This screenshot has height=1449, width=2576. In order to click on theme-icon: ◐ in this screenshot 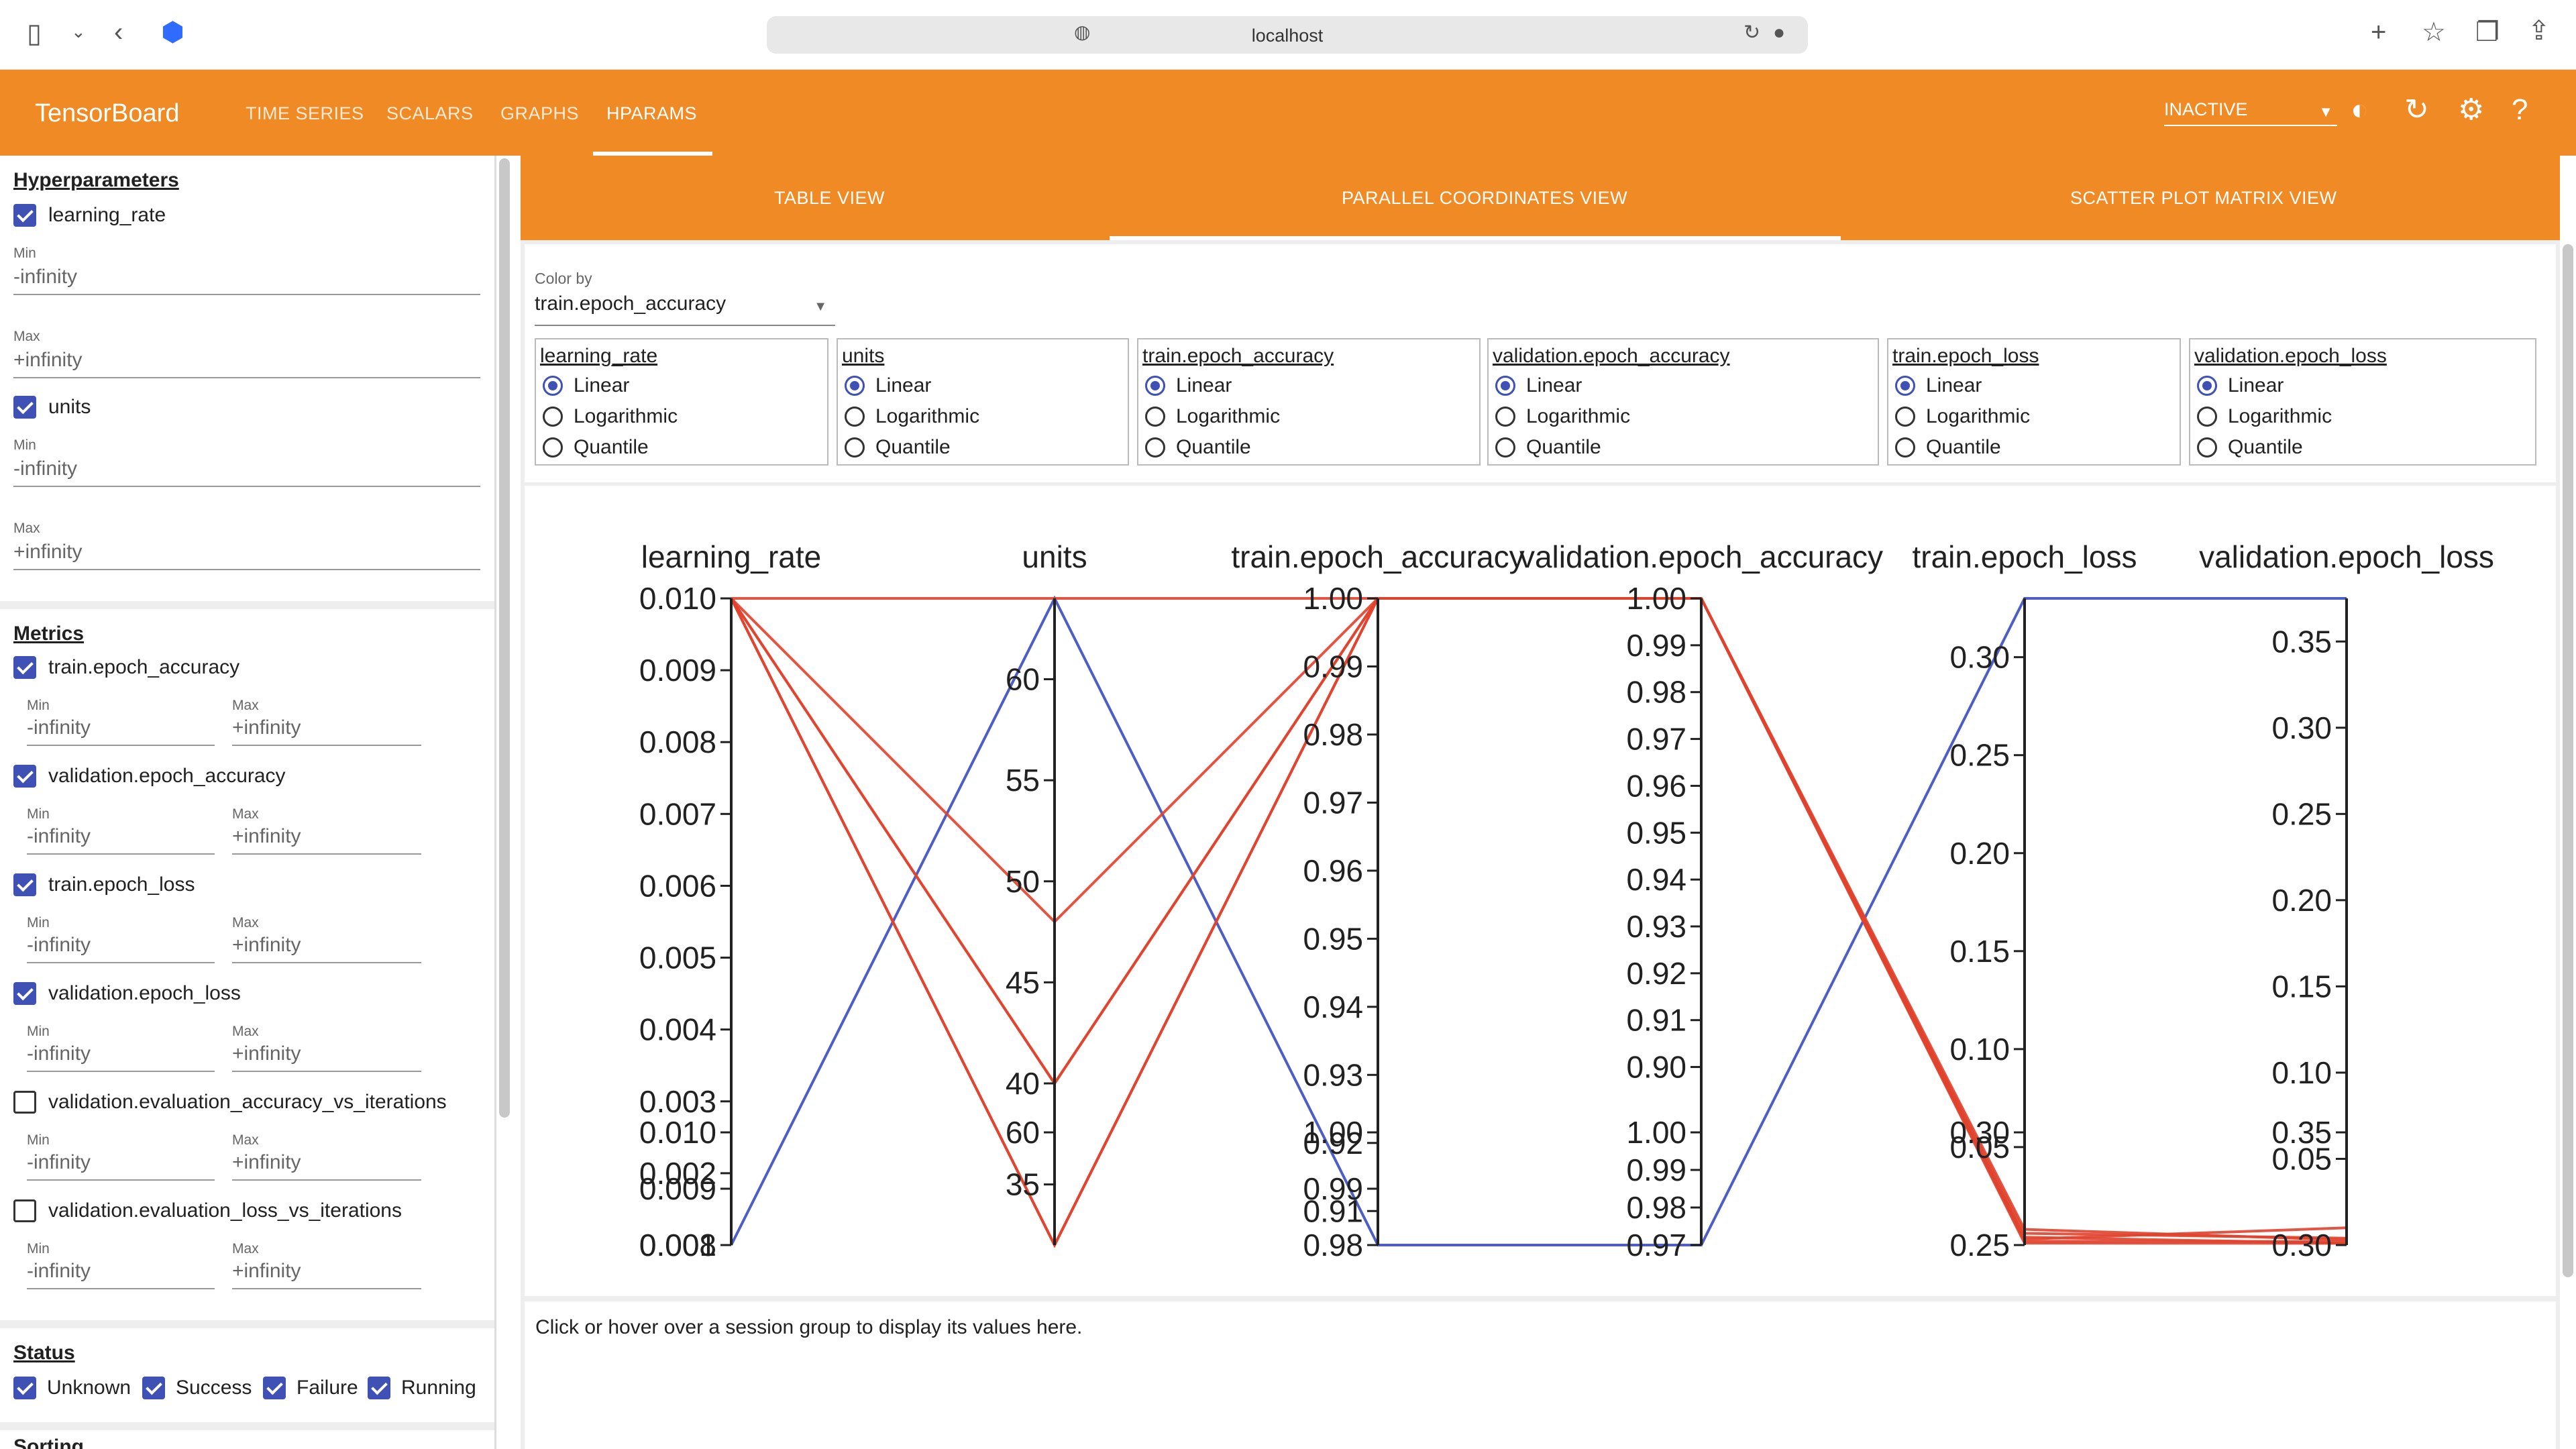, I will do `click(2360, 109)`.